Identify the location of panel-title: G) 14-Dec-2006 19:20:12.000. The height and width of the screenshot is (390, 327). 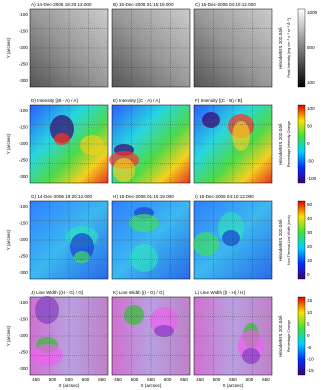
(61, 196).